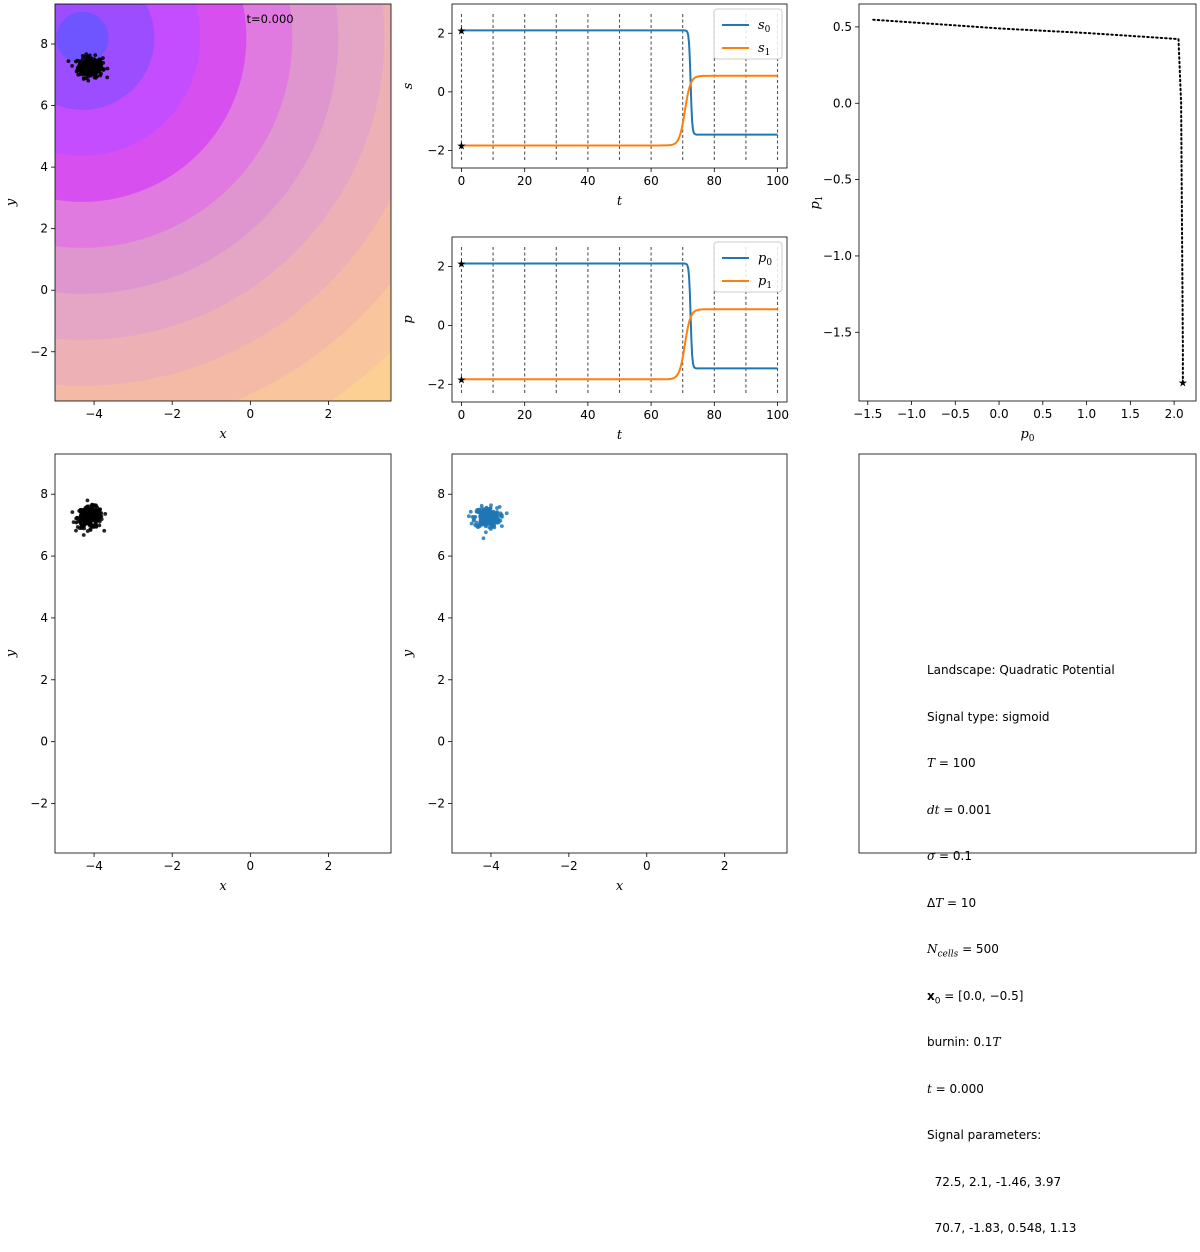 The height and width of the screenshot is (1252, 1200). I want to click on phase-ytick-label: −1.5, so click(837, 332).